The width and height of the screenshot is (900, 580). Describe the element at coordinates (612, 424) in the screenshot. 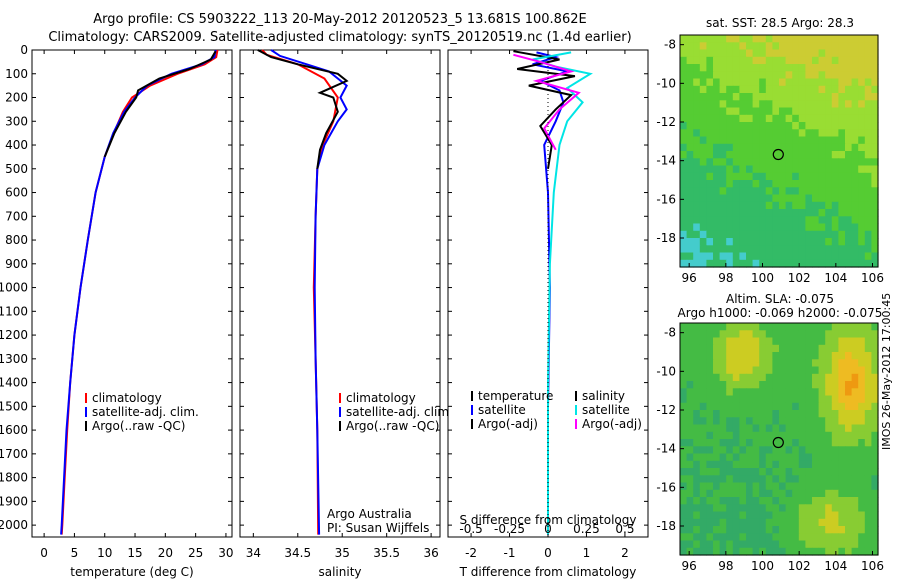

I see `legend-label: Argo(-adj)` at that location.